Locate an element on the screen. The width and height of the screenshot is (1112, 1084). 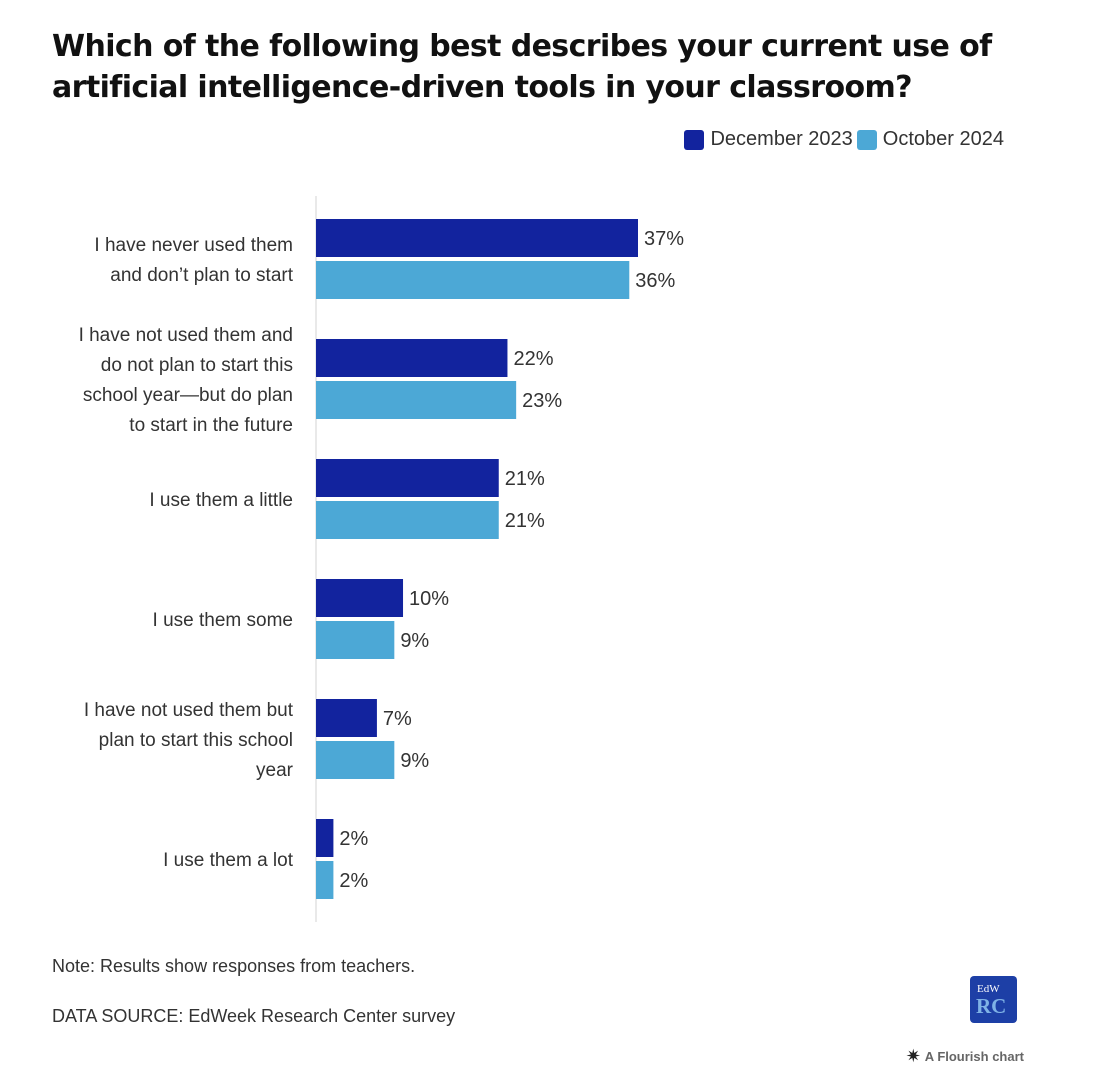
legend-label-october-2024: October 2024 is located at coordinates (943, 139).